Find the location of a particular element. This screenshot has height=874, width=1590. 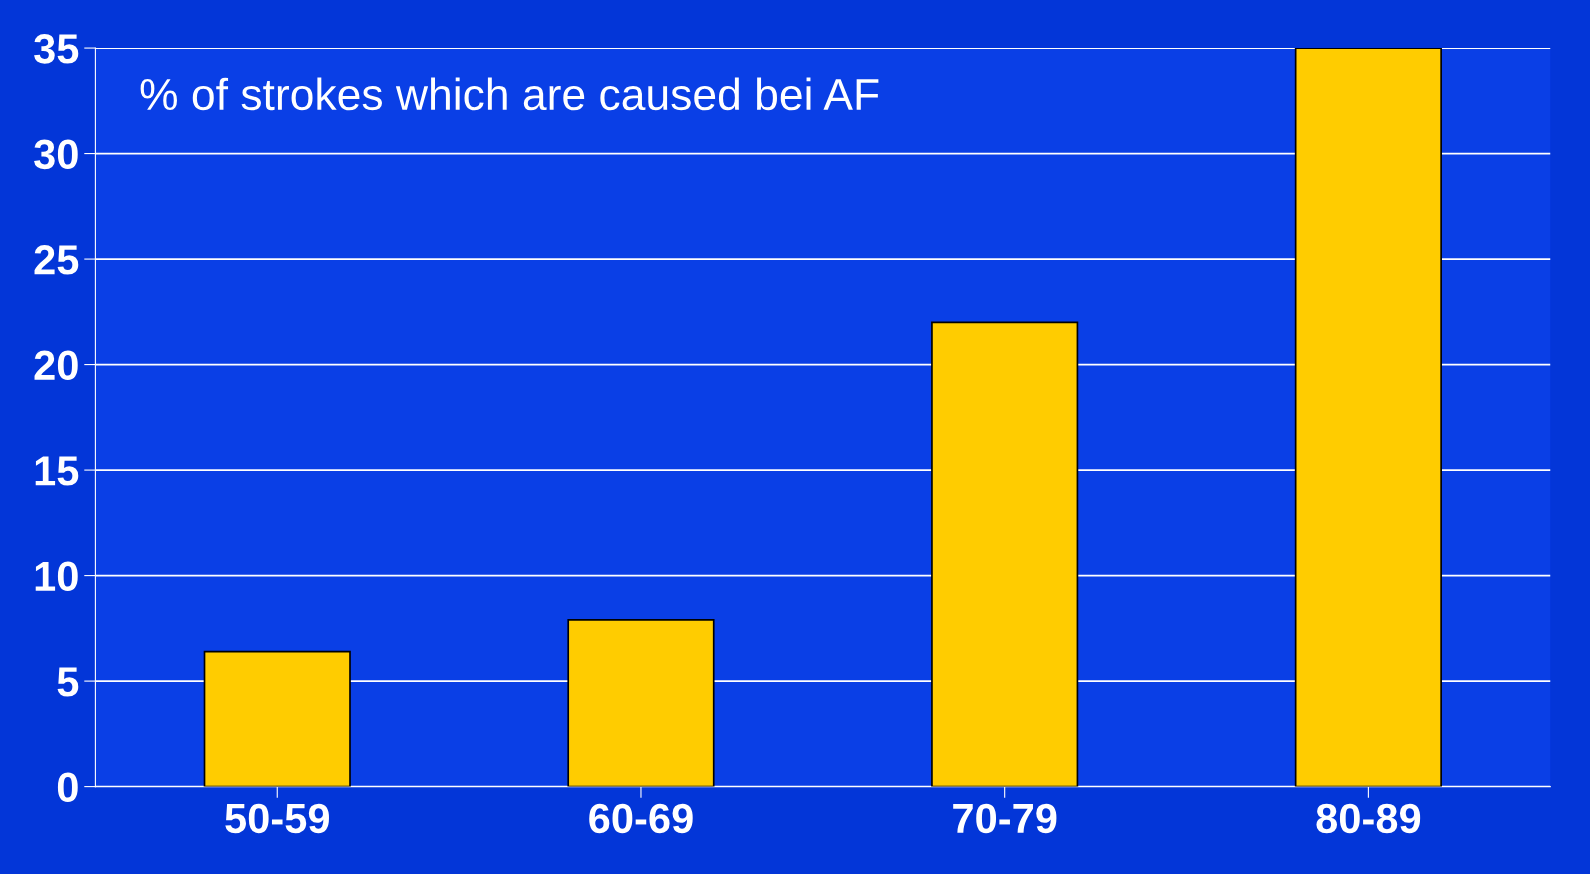

x-tick-label: 70-79 is located at coordinates (1005, 818).